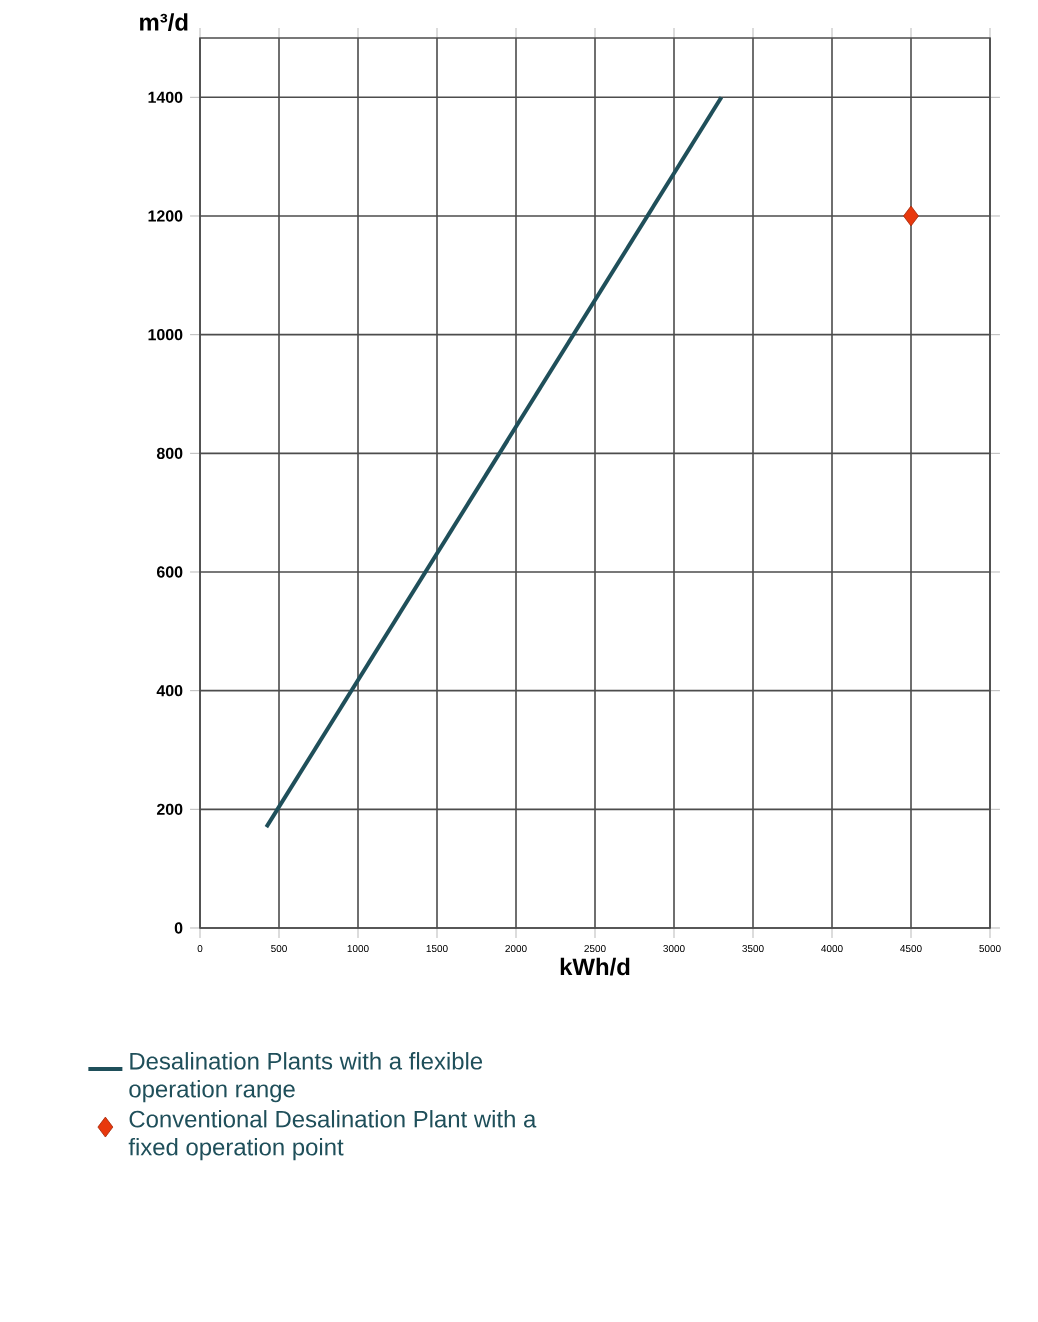  Describe the element at coordinates (164, 22) in the screenshot. I see `y-axis-title: m³/d` at that location.